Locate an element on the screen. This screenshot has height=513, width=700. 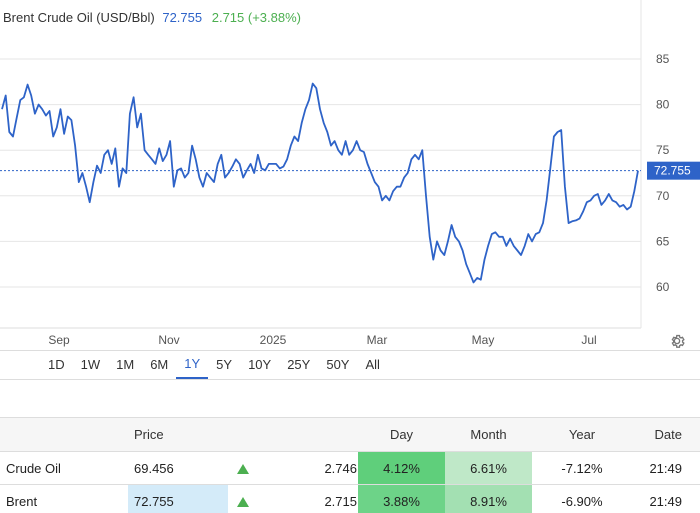
y-tick-label: 70 is located at coordinates (663, 196).